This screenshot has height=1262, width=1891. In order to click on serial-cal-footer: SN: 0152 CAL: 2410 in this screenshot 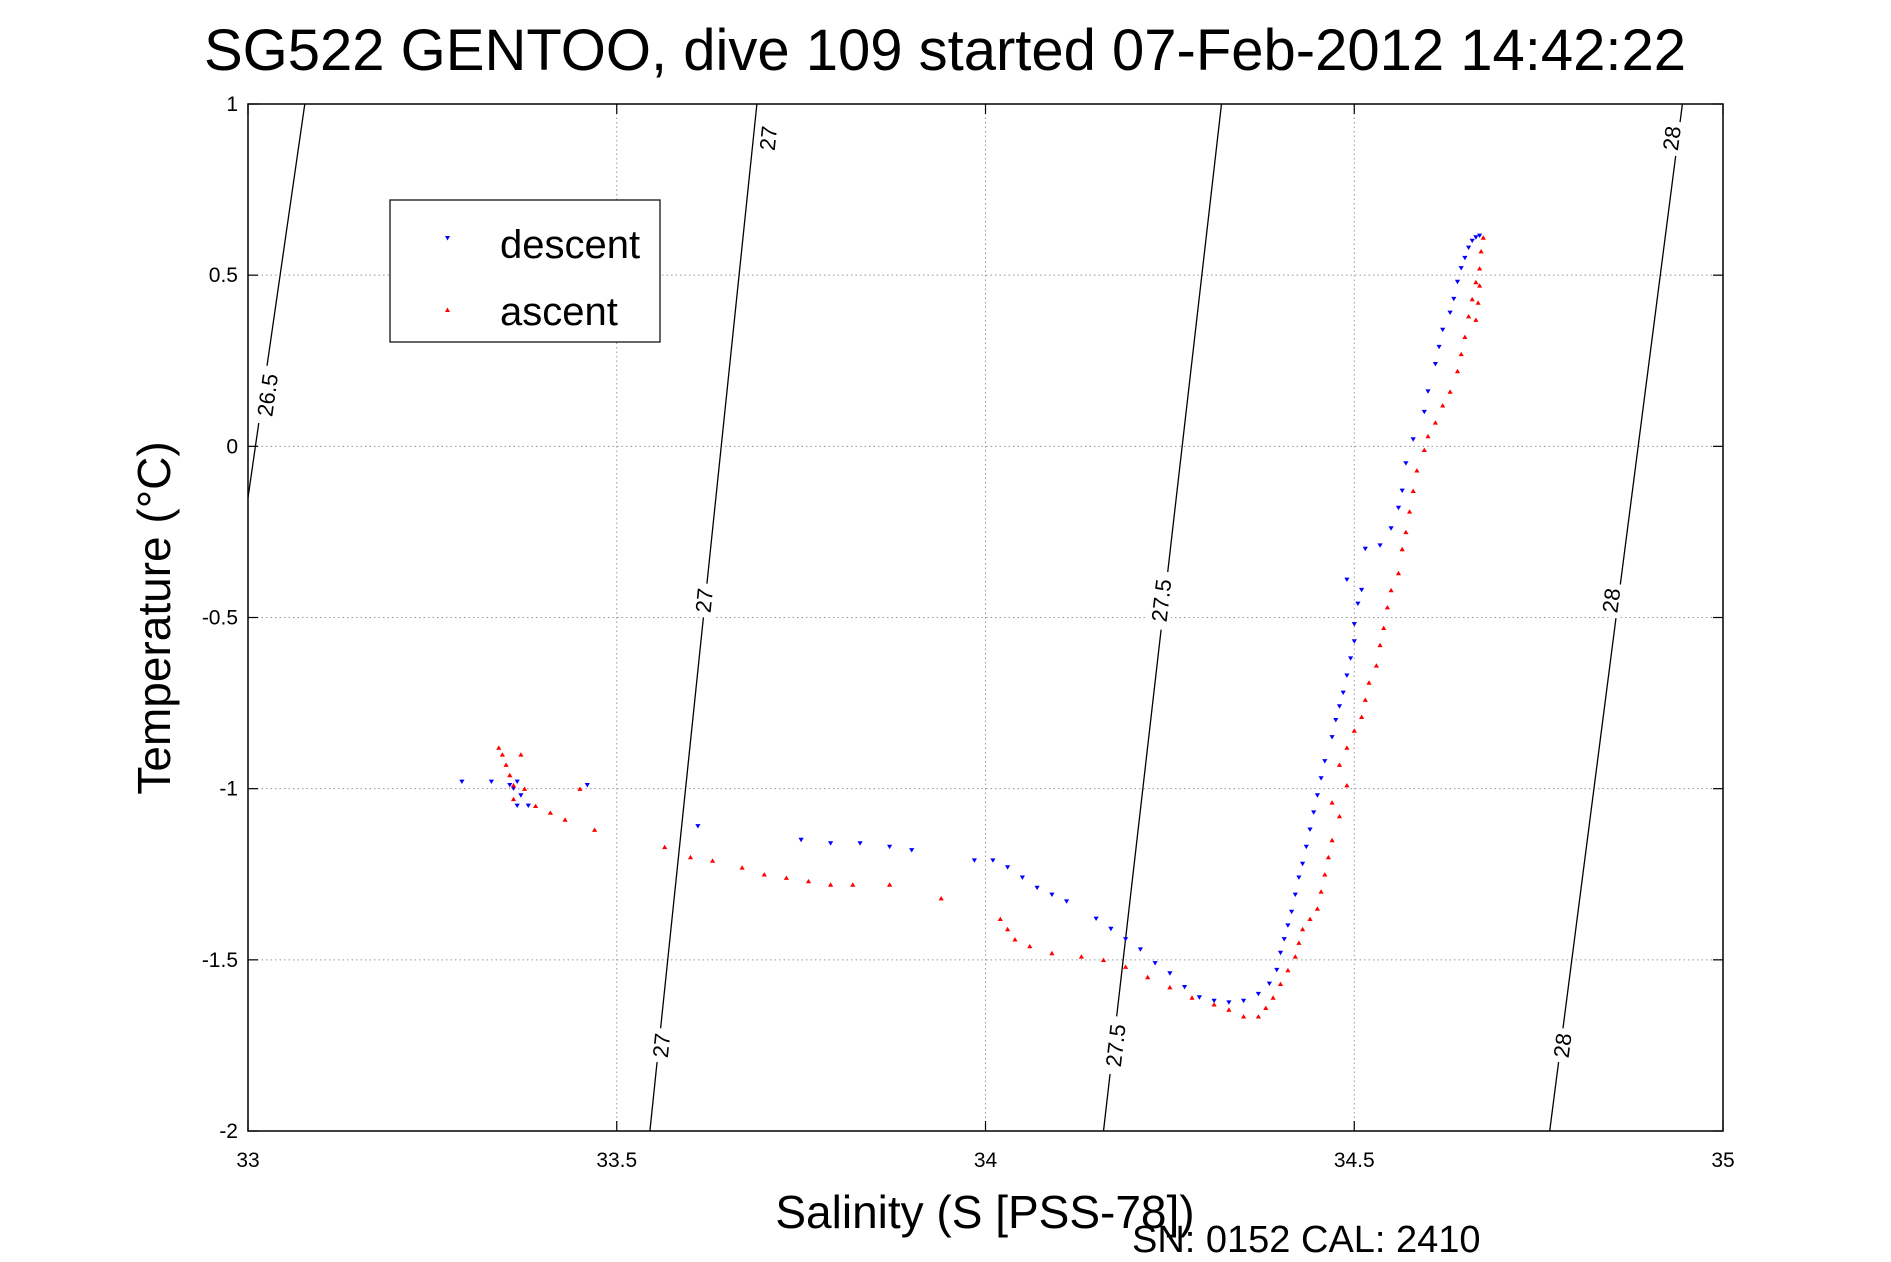, I will do `click(1306, 1240)`.